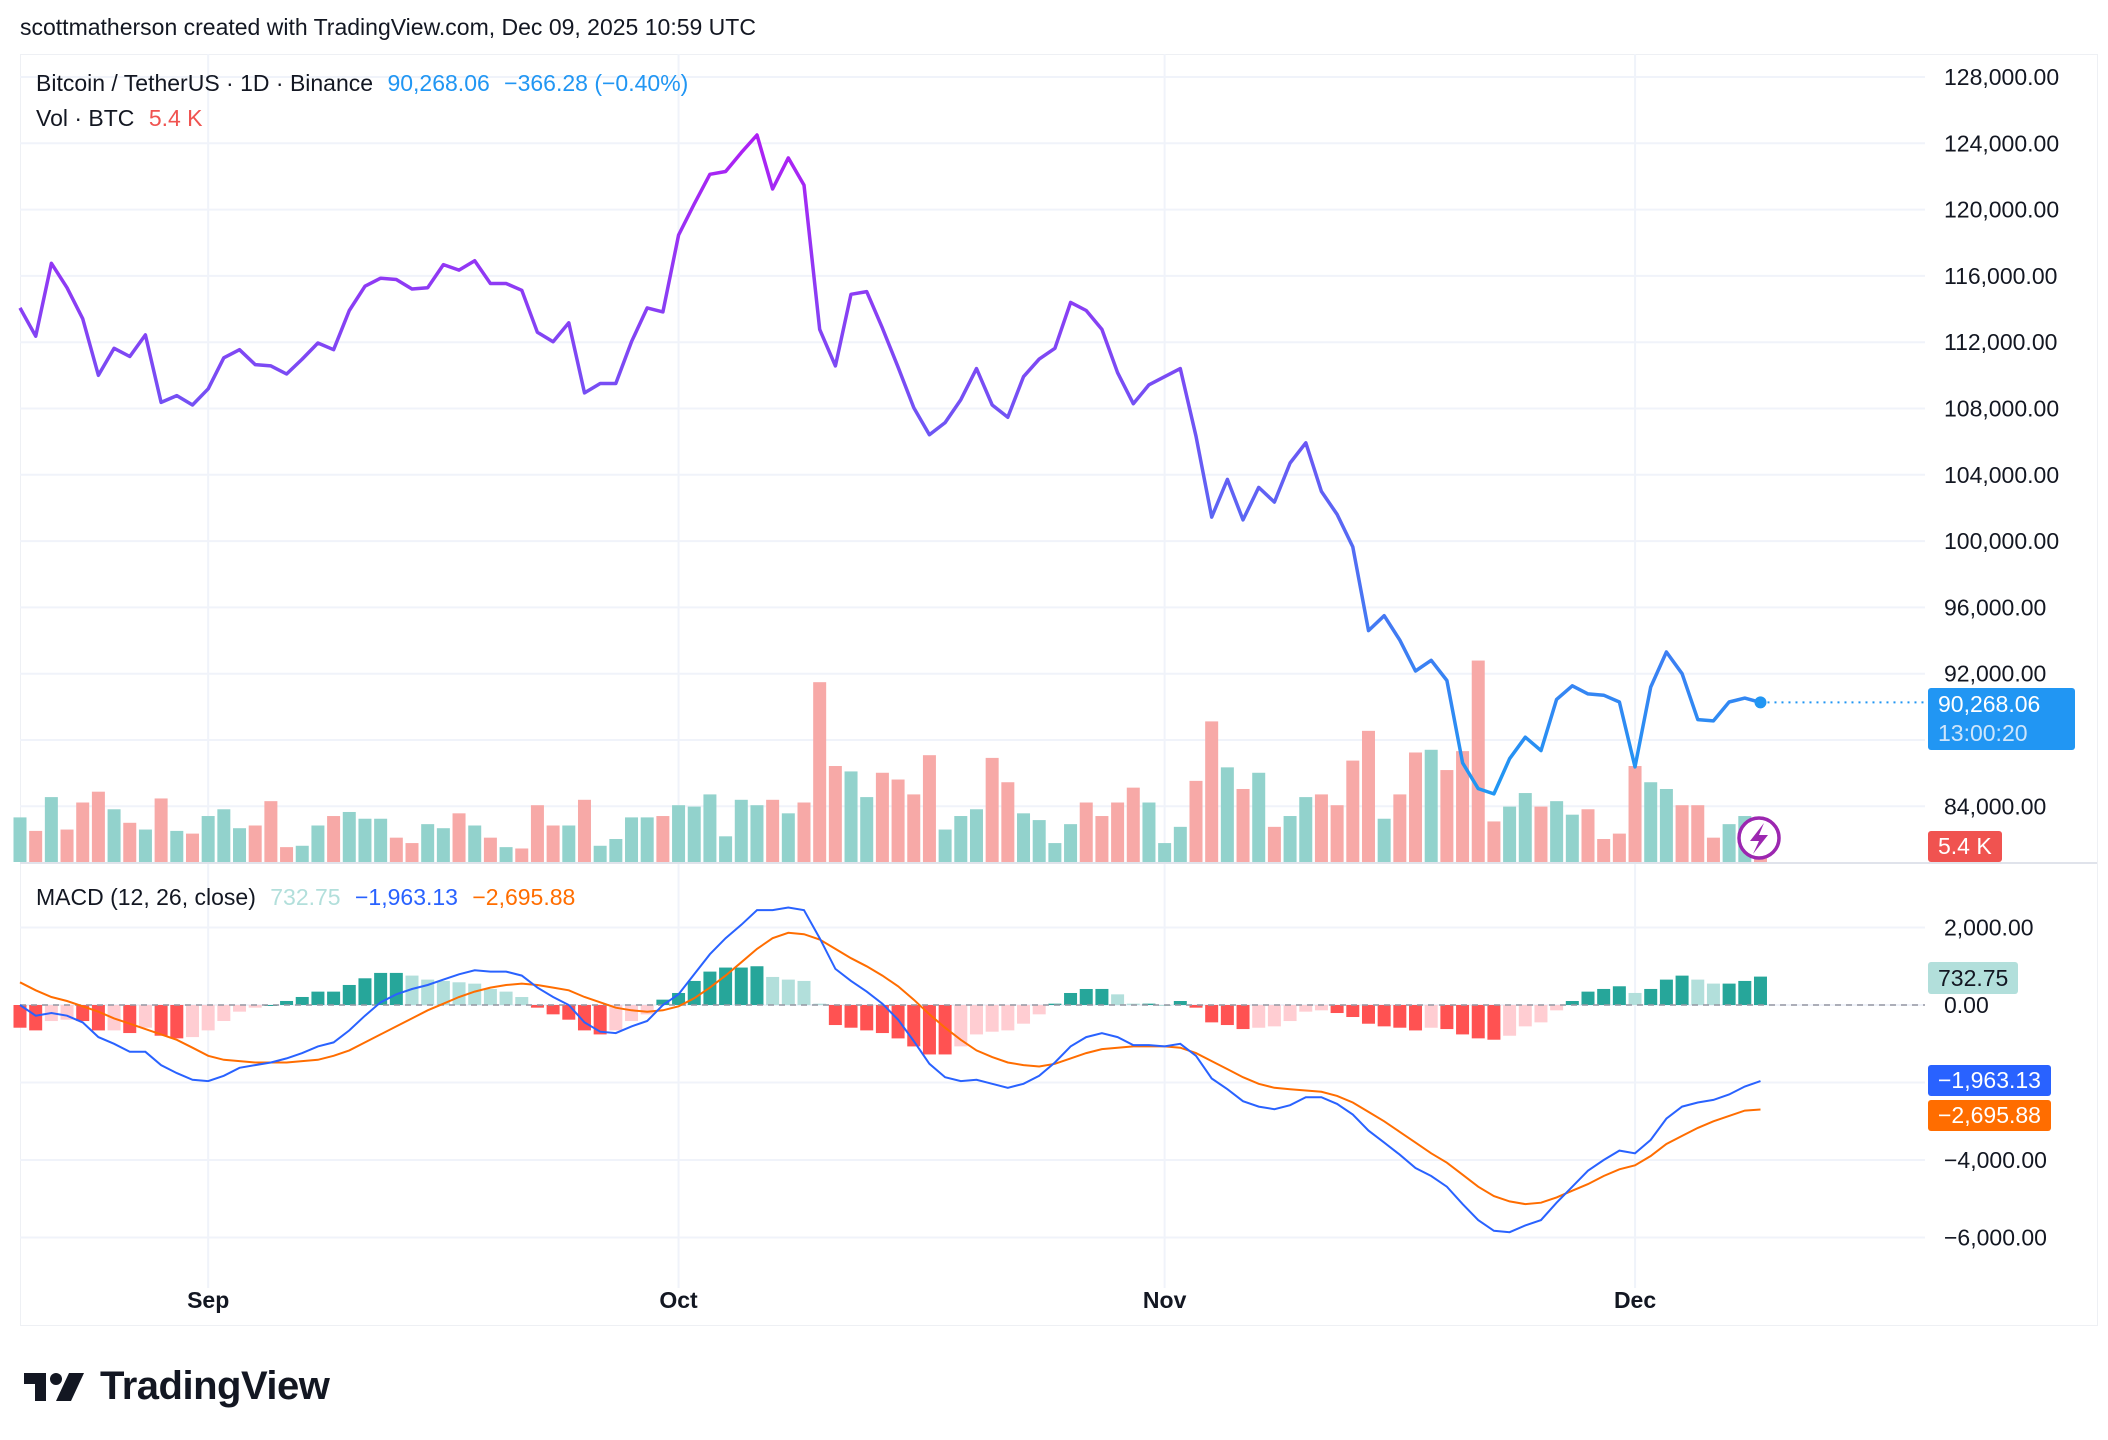  What do you see at coordinates (2001, 143) in the screenshot?
I see `price-axis-label: 124,000.00` at bounding box center [2001, 143].